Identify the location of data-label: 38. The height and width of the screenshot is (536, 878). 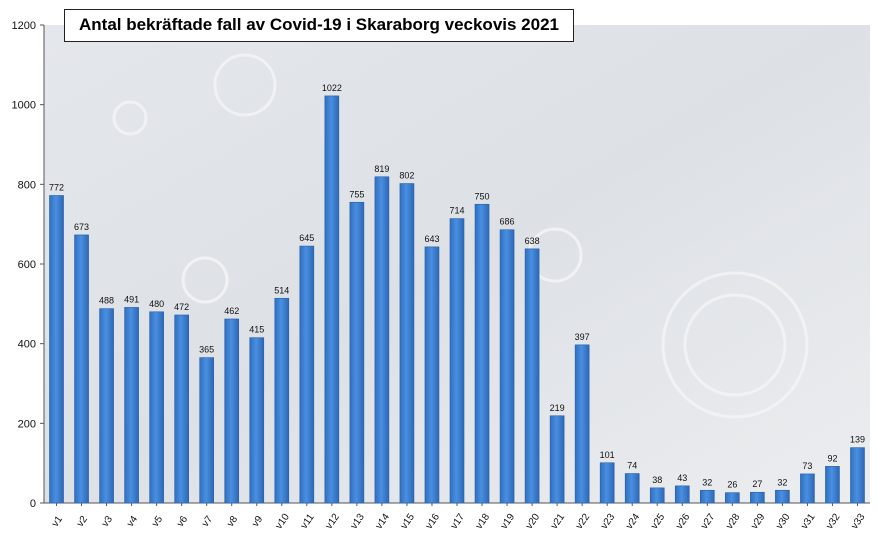
(657, 480).